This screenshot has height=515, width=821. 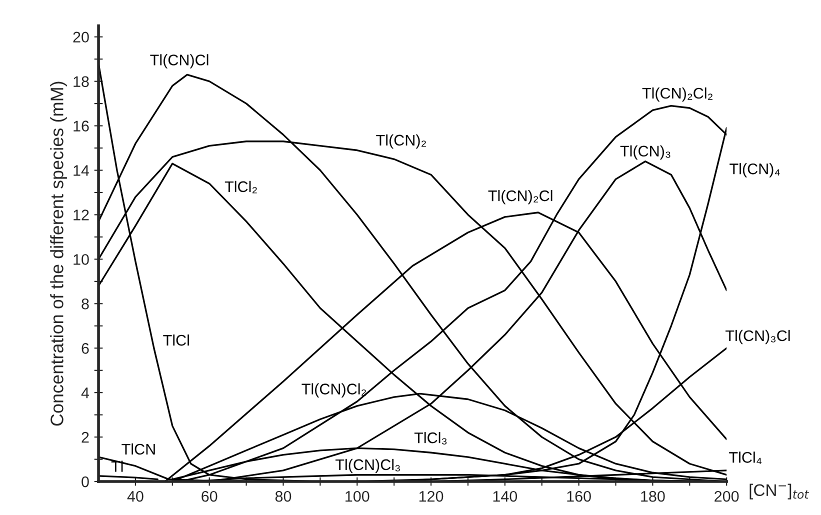 I want to click on y-tick-label: 12, so click(x=81, y=215).